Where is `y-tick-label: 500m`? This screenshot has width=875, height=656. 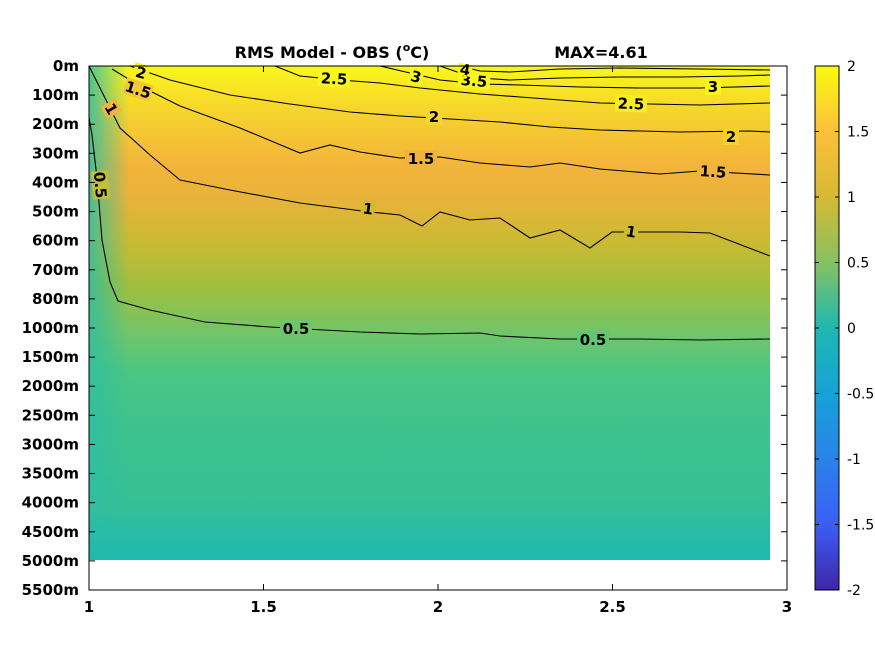
y-tick-label: 500m is located at coordinates (55, 212).